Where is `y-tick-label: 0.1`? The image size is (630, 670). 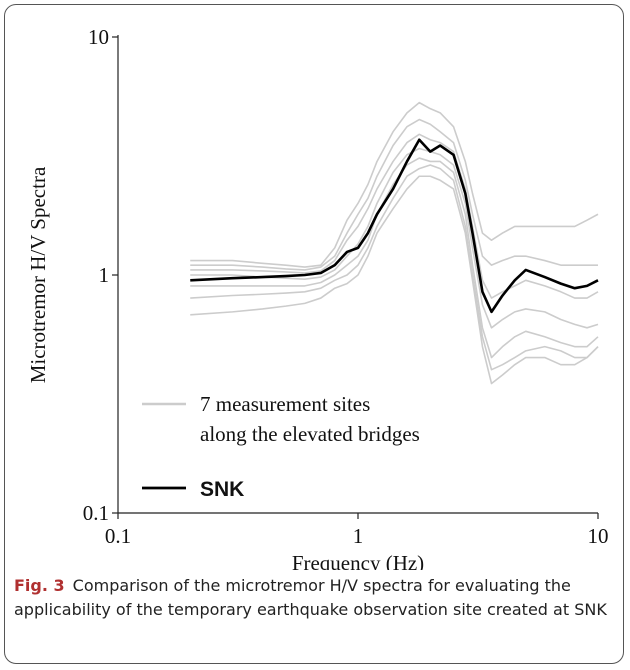 y-tick-label: 0.1 is located at coordinates (96, 513).